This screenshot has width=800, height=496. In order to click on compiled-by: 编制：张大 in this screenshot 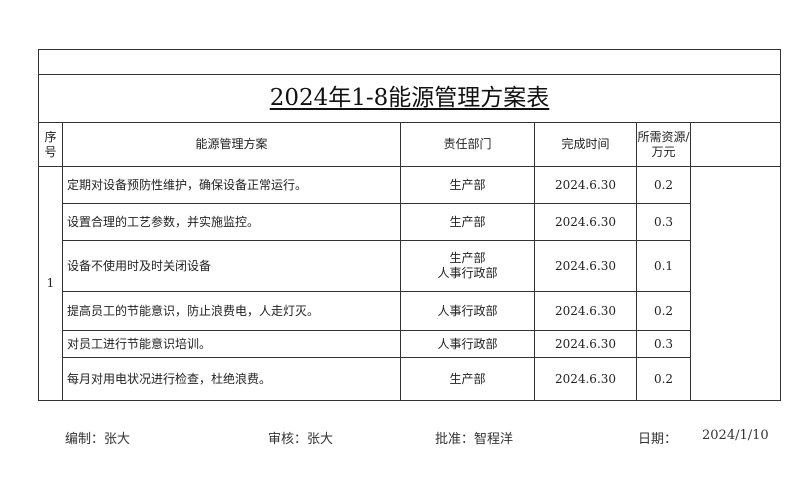, I will do `click(98, 439)`.